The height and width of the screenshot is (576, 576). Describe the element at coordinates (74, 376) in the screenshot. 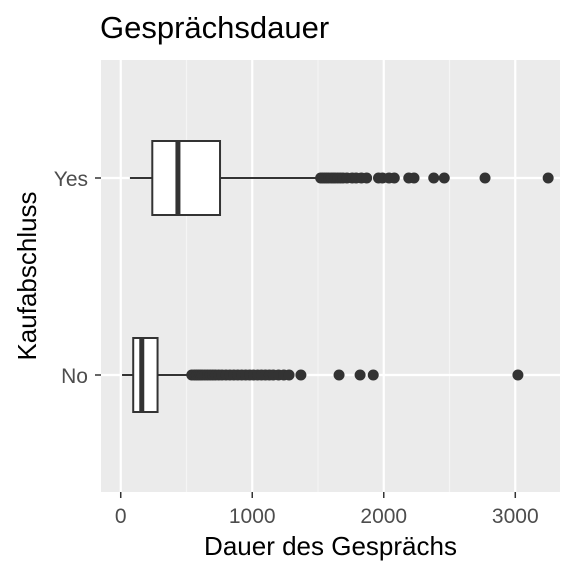

I see `y-tick-label: No` at that location.